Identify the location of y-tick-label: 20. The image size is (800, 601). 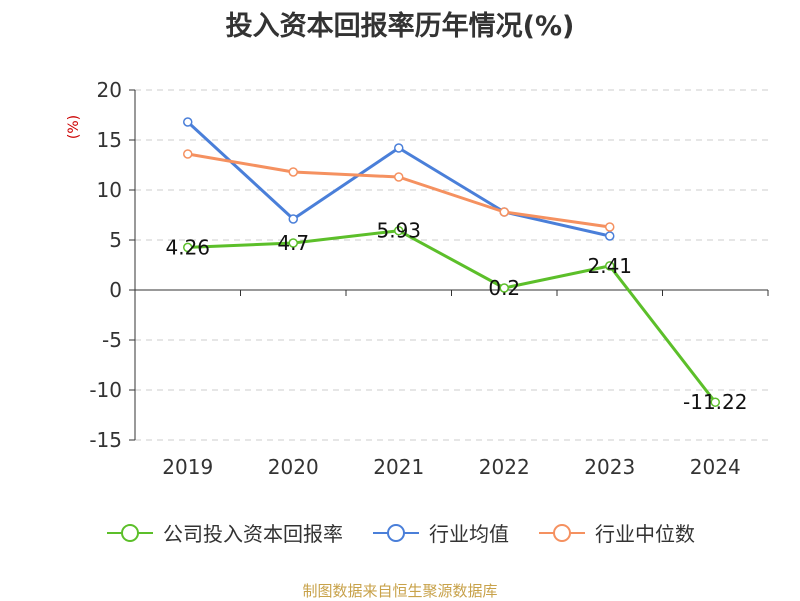
(109, 90).